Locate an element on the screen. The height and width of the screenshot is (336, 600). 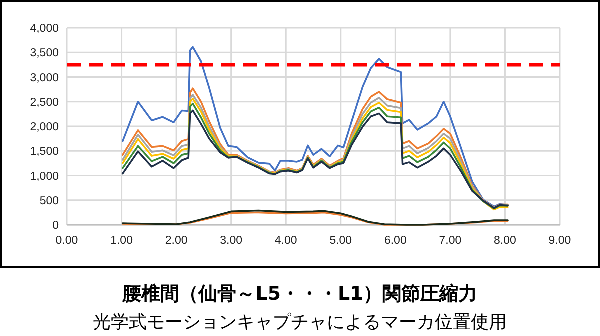
y-tick-label: 2,500 is located at coordinates (44, 102).